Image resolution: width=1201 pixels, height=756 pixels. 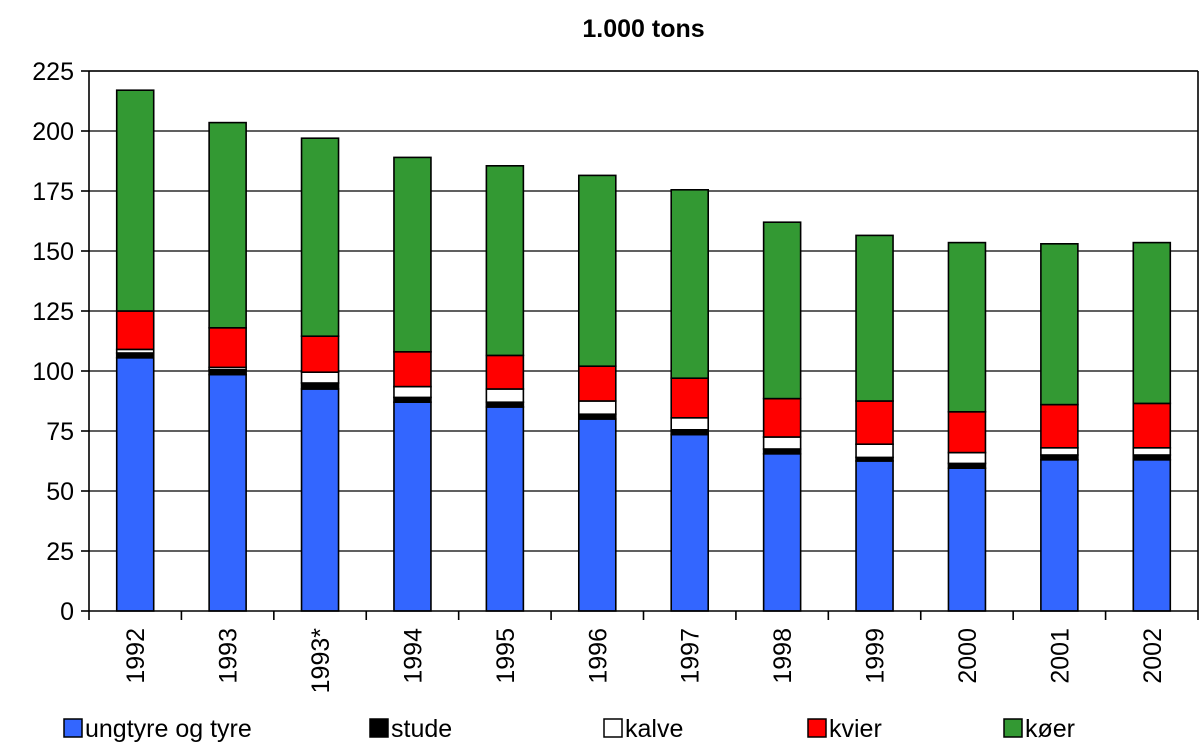 What do you see at coordinates (321, 661) in the screenshot?
I see `x-tick-label: 1993*` at bounding box center [321, 661].